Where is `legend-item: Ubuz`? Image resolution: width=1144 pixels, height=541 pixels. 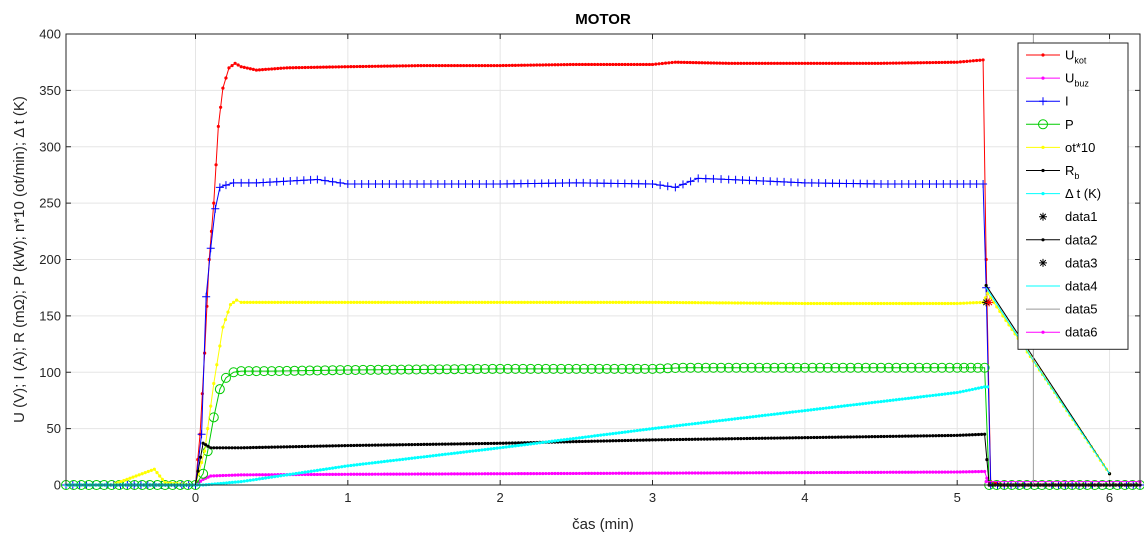 legend-item: Ubuz is located at coordinates (1057, 80).